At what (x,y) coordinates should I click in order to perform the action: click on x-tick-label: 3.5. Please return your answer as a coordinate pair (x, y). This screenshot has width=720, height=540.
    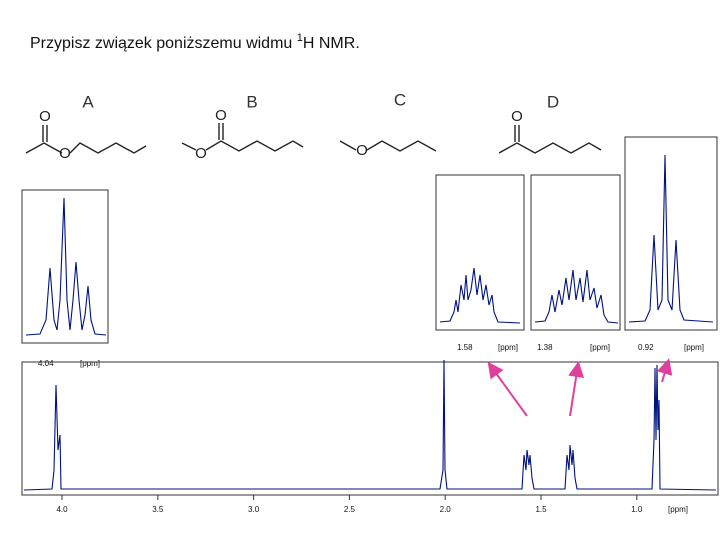
    Looking at the image, I should click on (158, 509).